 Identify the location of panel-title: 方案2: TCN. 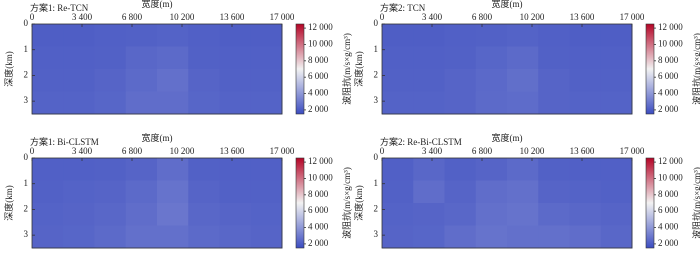
(403, 7).